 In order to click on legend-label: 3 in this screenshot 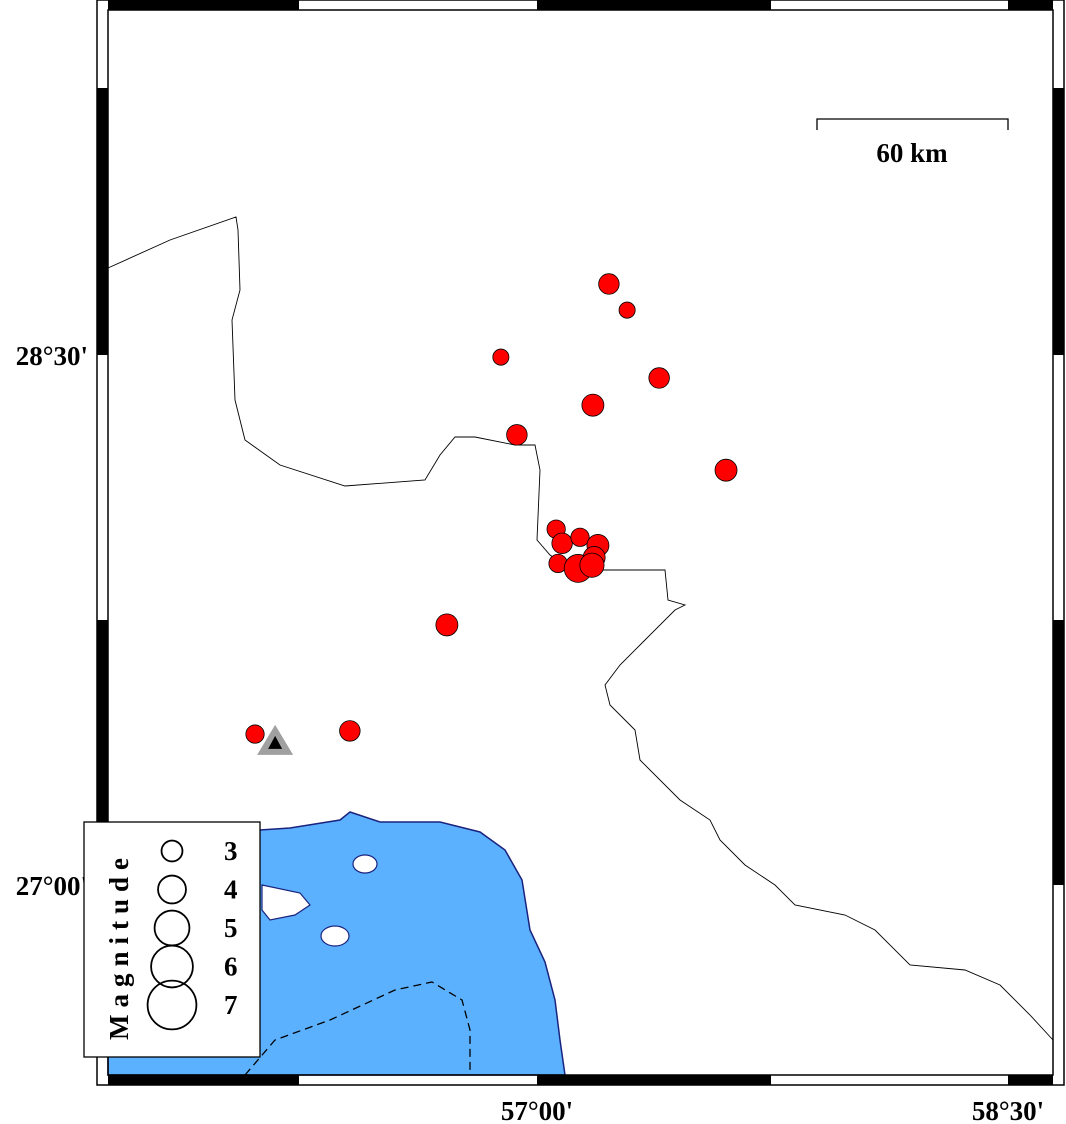, I will do `click(231, 851)`.